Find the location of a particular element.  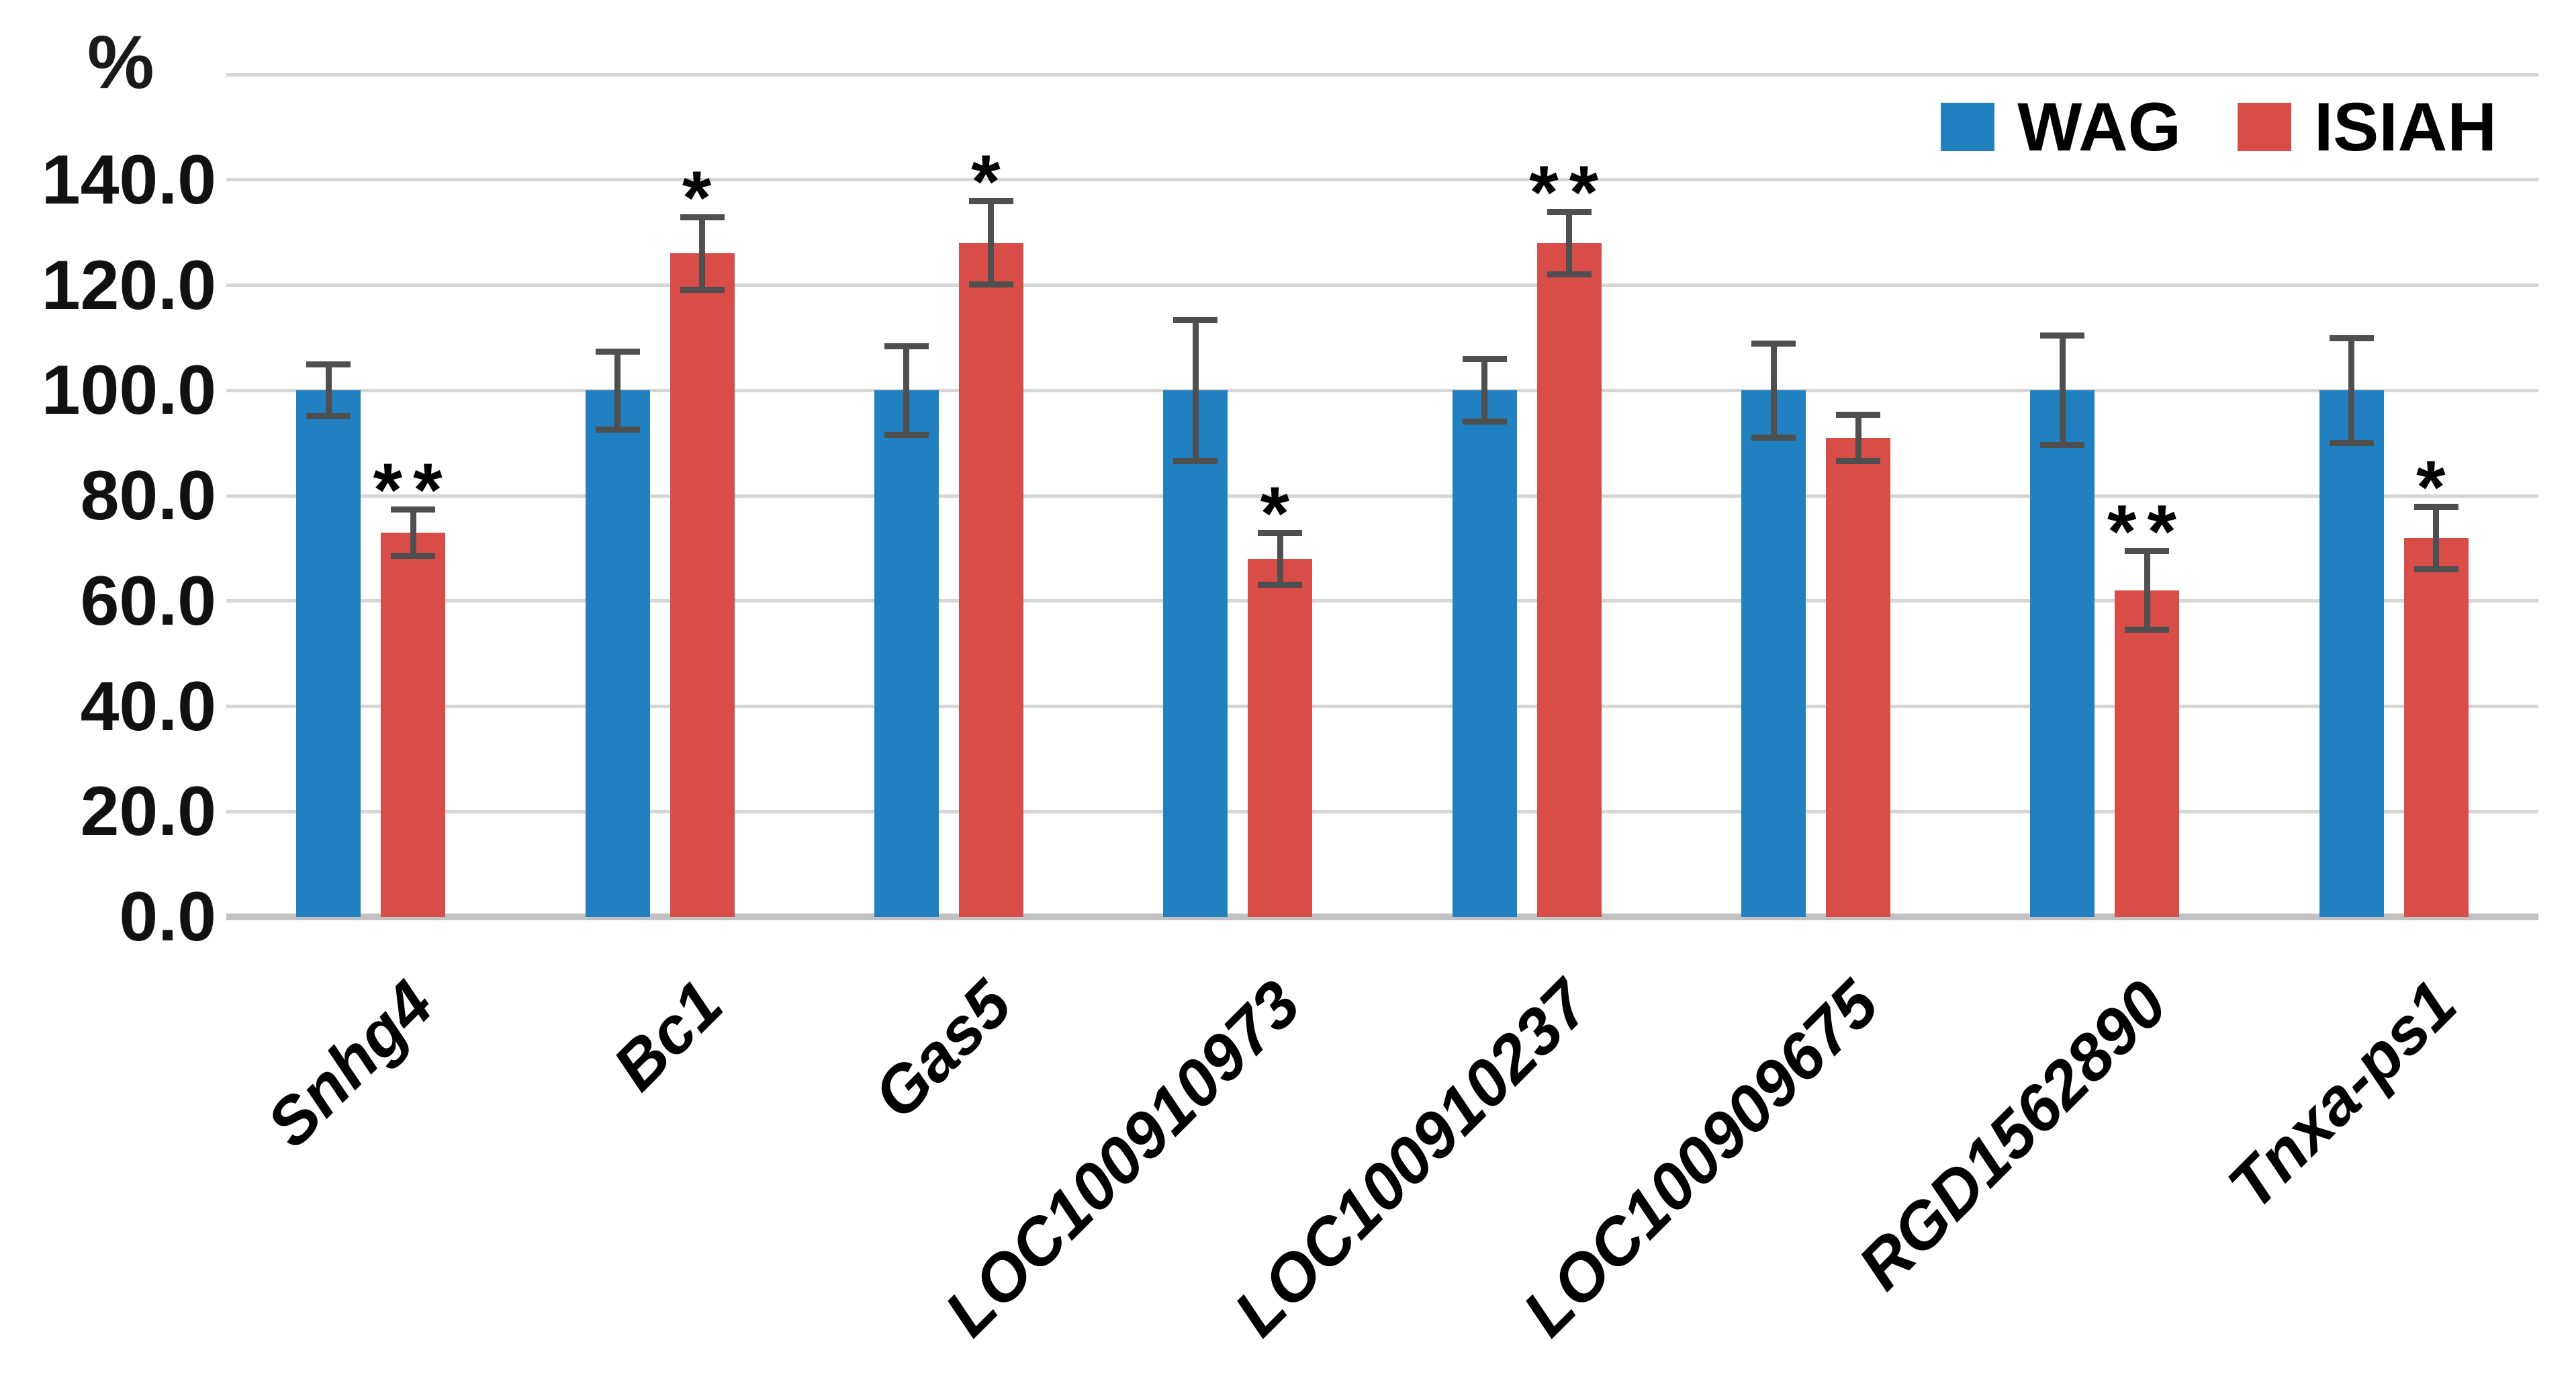

y-axis-tick-label: 80.0 is located at coordinates (148, 496).